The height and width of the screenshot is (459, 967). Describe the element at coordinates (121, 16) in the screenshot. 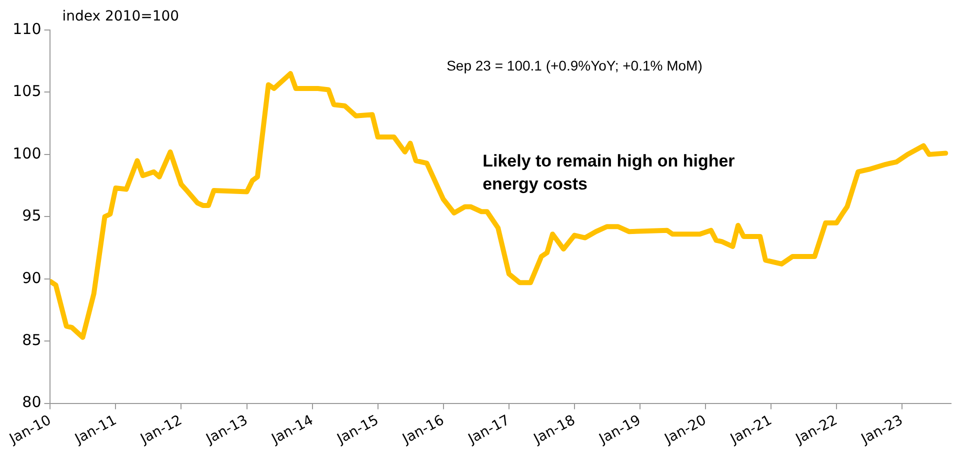

I see `y-axis-title: index 2010=100` at that location.